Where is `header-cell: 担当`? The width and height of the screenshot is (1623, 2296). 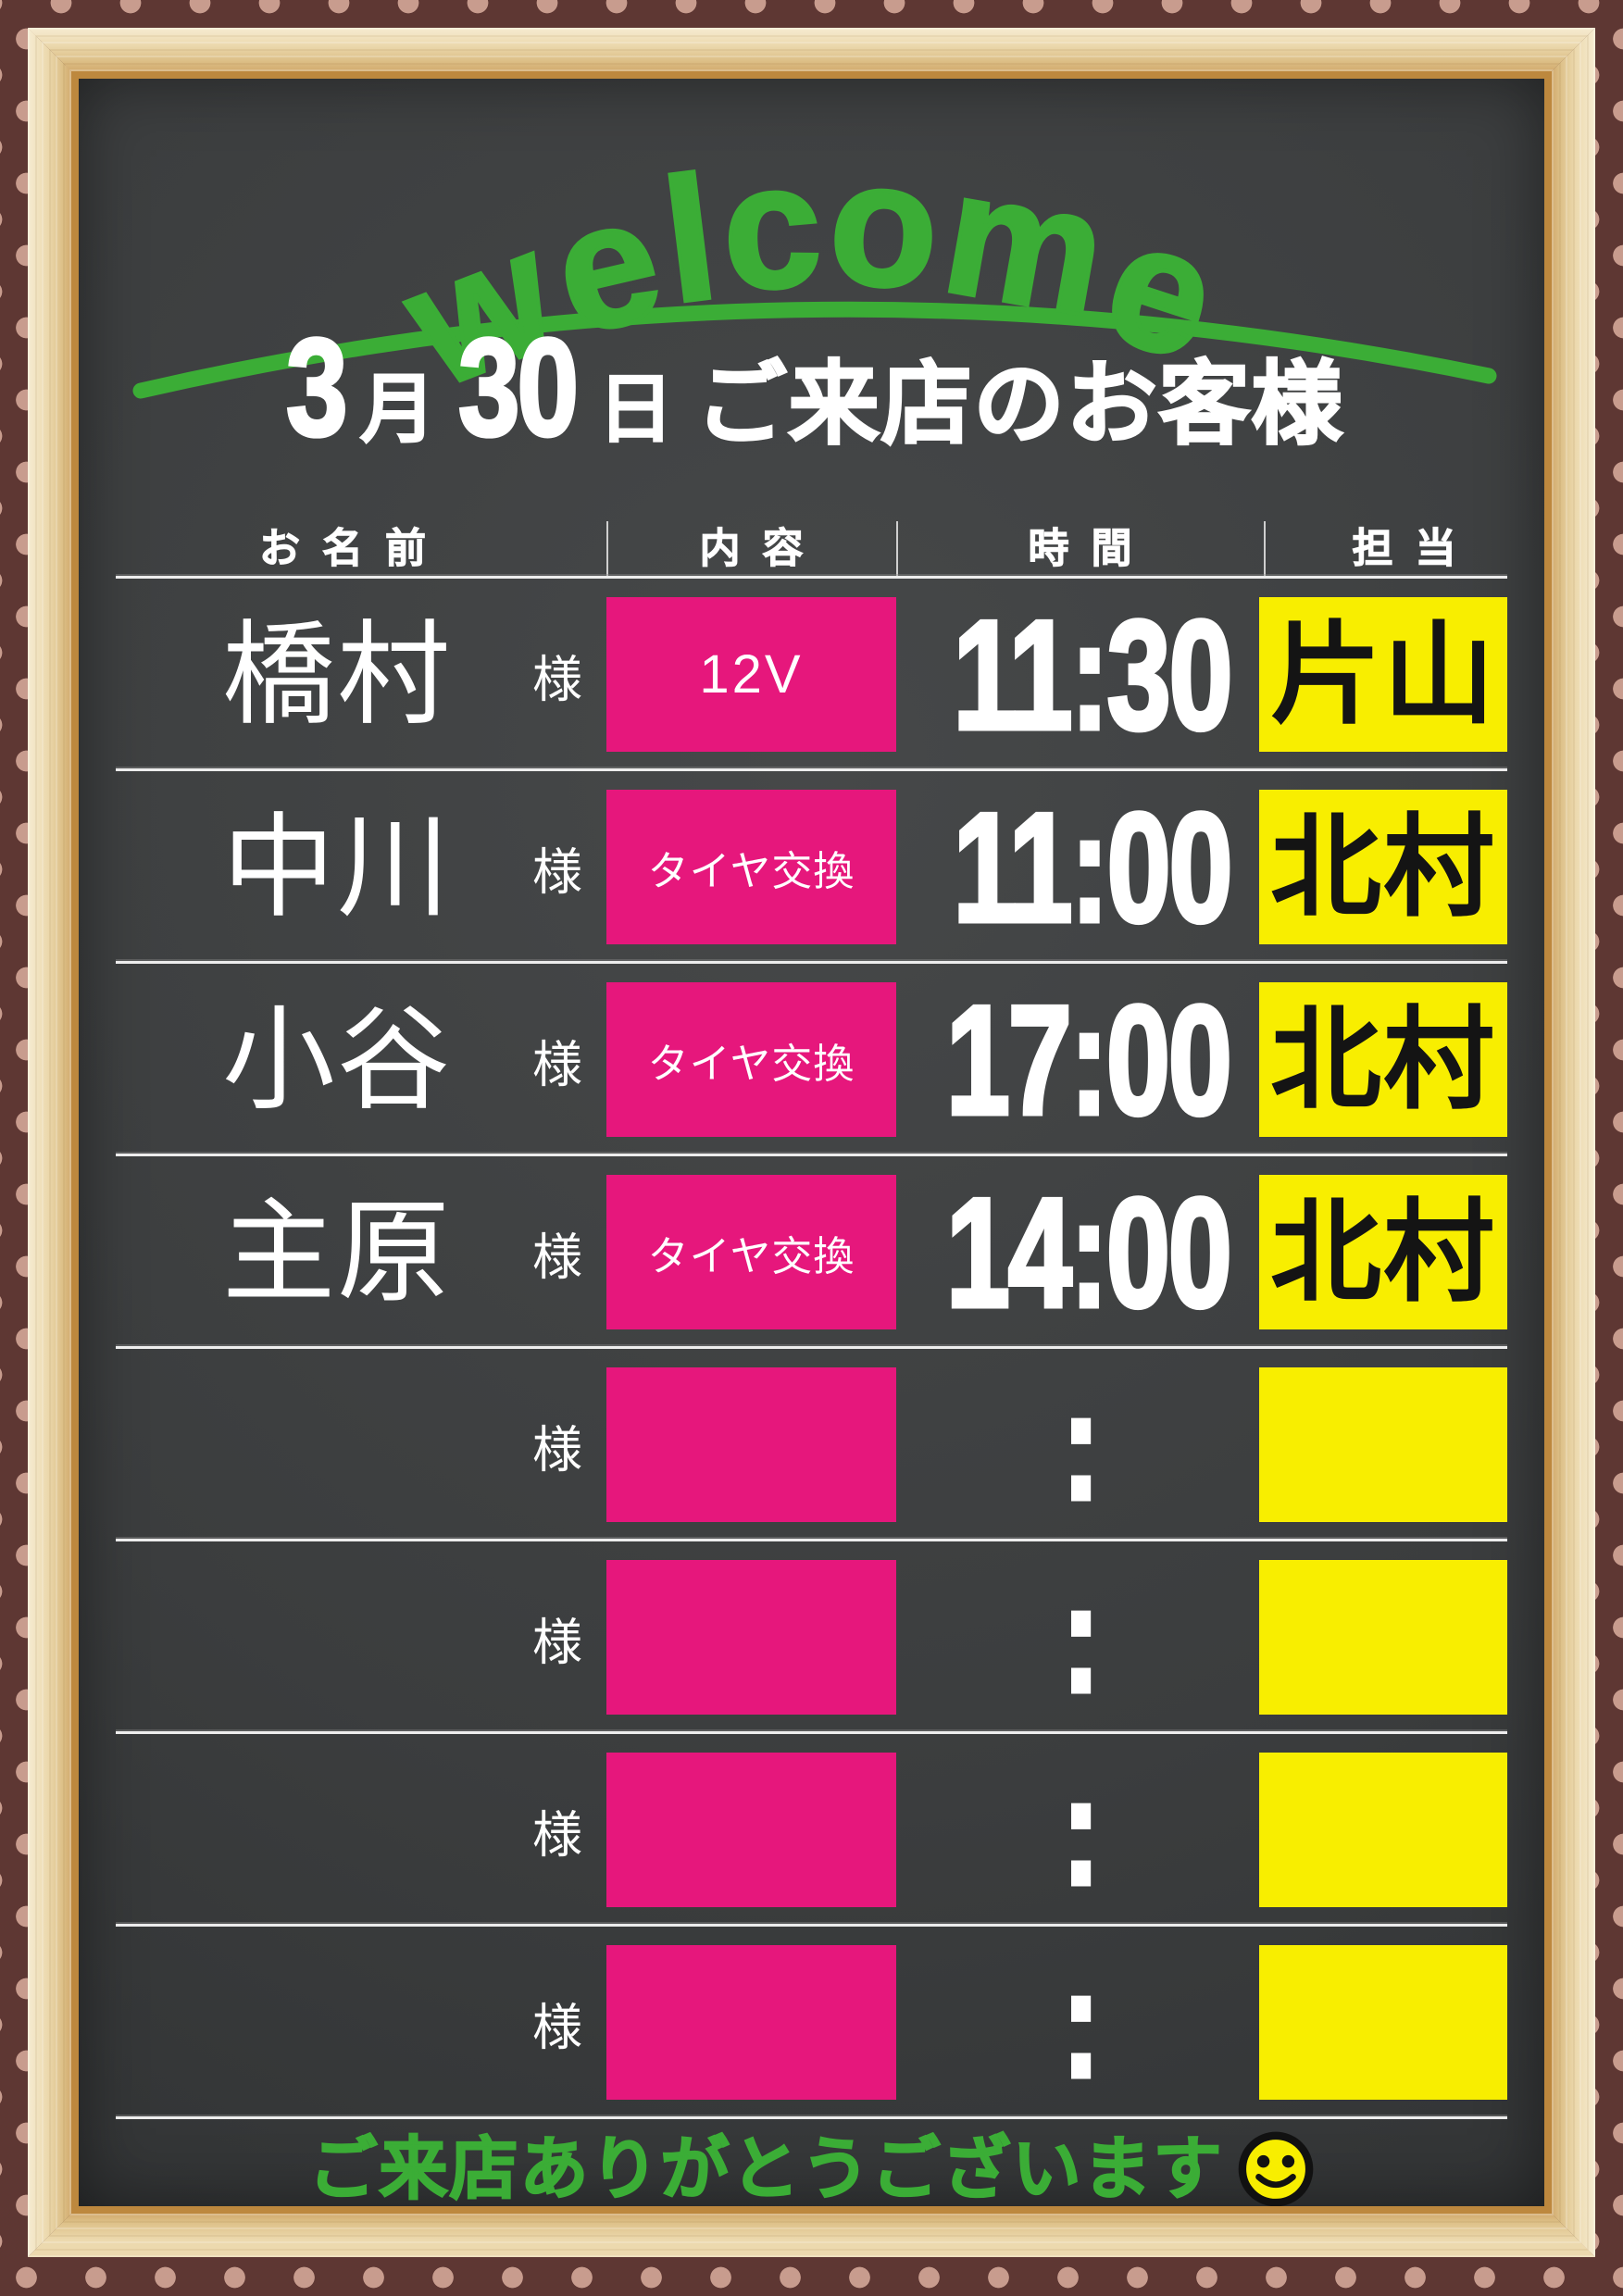
header-cell: 担当 is located at coordinates (1415, 549).